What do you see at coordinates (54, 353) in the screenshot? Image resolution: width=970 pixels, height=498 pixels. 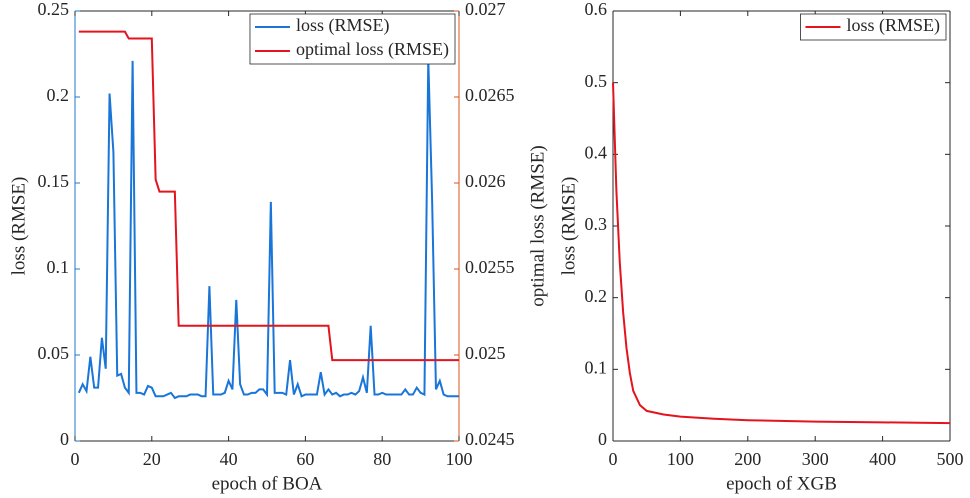 I see `y-tick-label: 0.05` at bounding box center [54, 353].